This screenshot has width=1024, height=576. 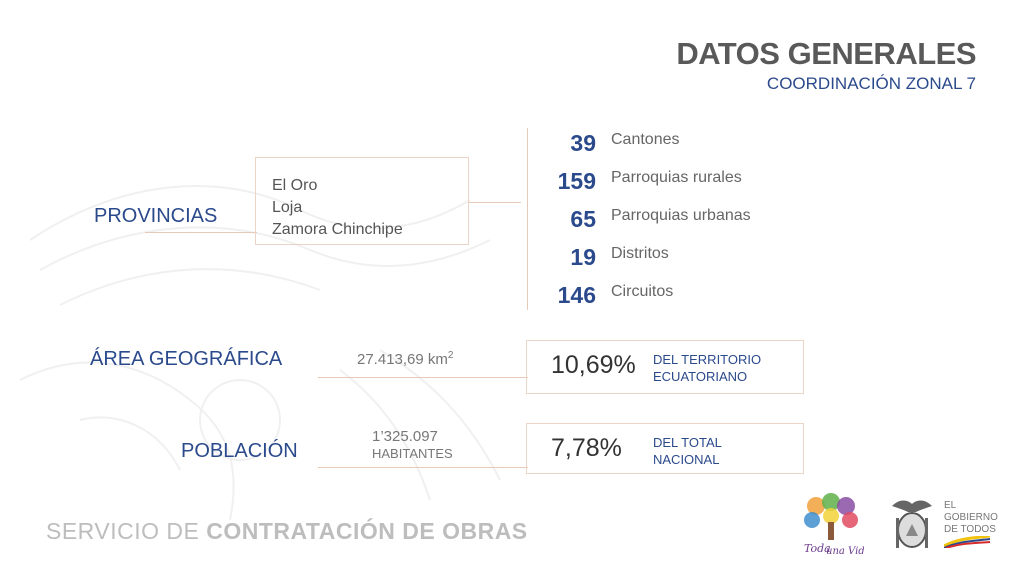 I want to click on stat-label: Distritos, so click(x=640, y=253).